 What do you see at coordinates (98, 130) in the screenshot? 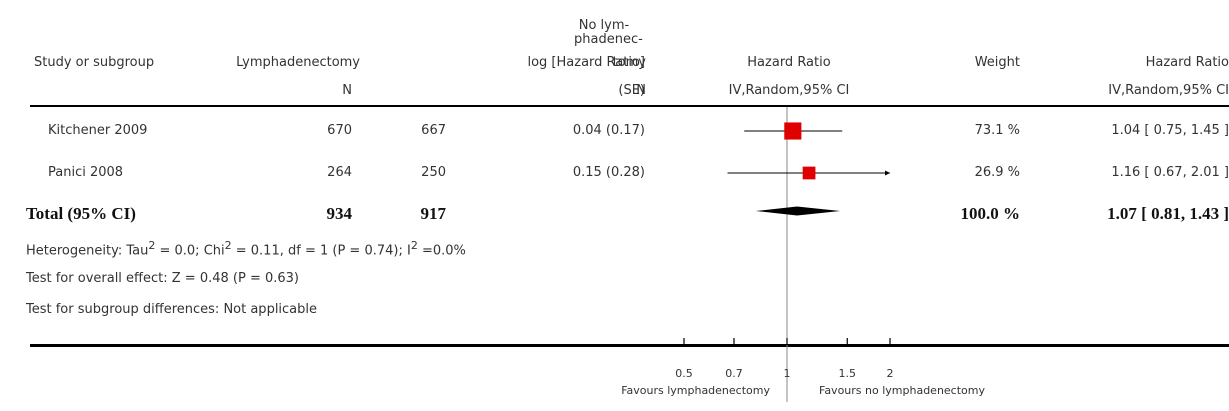
I see `row-study: Kitchener 2009` at bounding box center [98, 130].